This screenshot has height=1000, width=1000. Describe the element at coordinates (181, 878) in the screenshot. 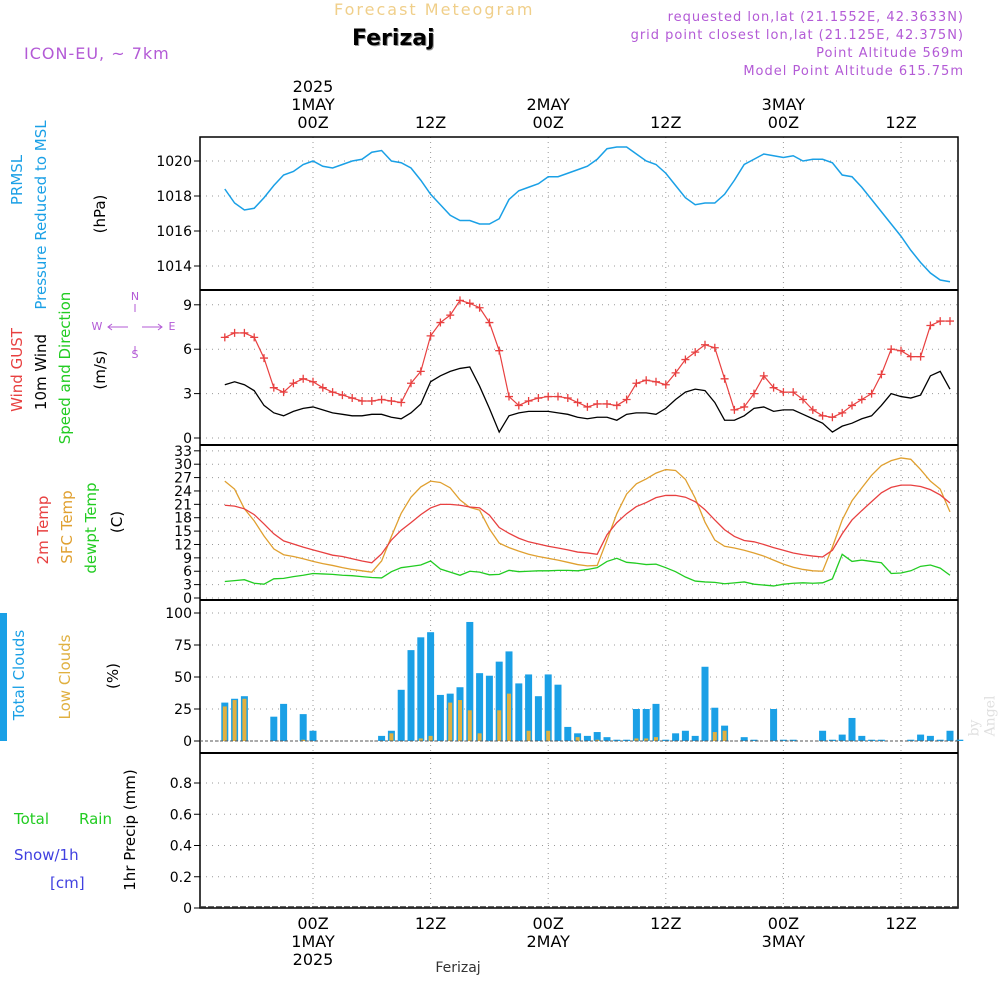

I see `ytick-label-precip: 0.2` at that location.